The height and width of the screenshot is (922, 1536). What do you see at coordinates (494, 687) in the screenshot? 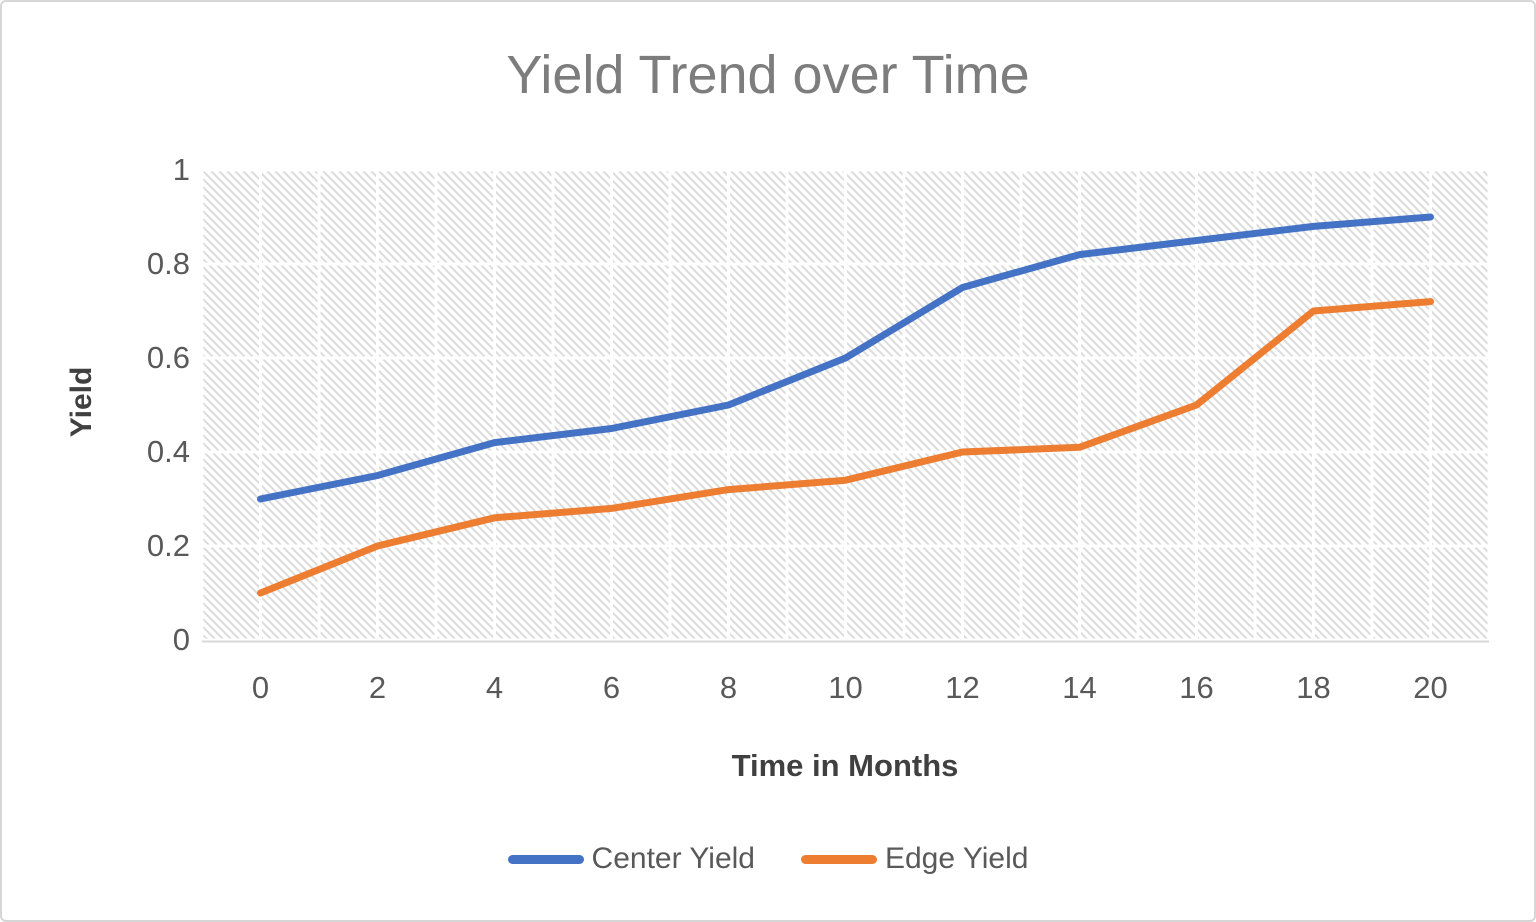
I see `x-tick-label: 4` at bounding box center [494, 687].